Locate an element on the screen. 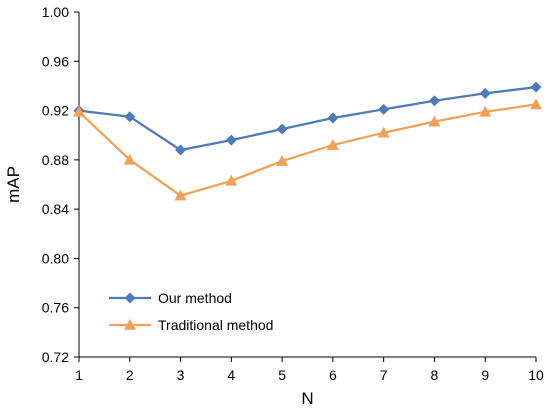  y-tick-label: 0.80 is located at coordinates (55, 258).